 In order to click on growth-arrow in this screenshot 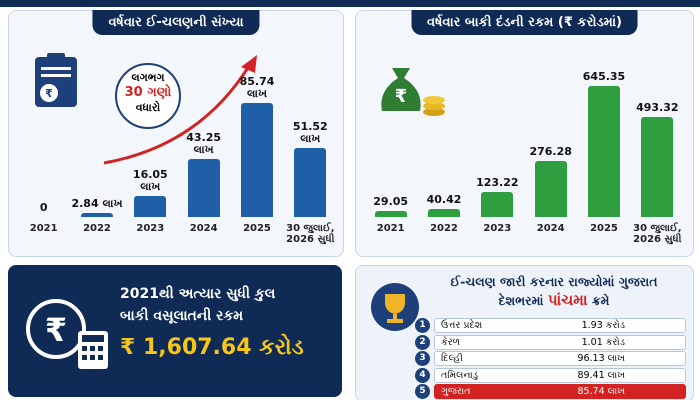, I will do `click(180, 110)`.